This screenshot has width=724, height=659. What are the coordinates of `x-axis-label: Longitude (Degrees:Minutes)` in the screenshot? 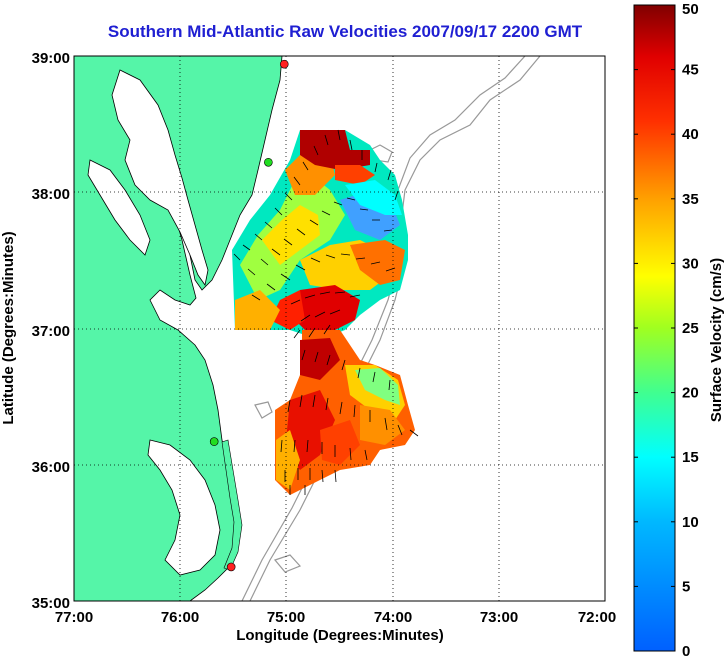 It's located at (340, 635).